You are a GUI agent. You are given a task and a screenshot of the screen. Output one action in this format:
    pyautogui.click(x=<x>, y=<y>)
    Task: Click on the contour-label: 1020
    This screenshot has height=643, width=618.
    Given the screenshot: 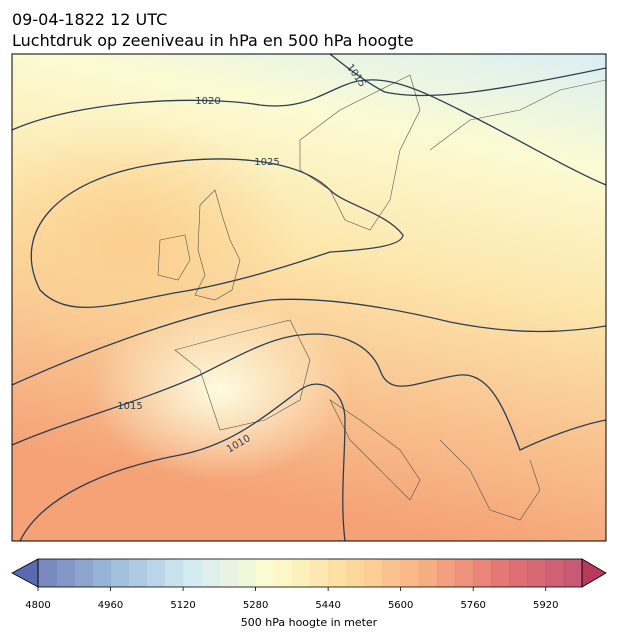 What is the action you would take?
    pyautogui.click(x=207, y=101)
    